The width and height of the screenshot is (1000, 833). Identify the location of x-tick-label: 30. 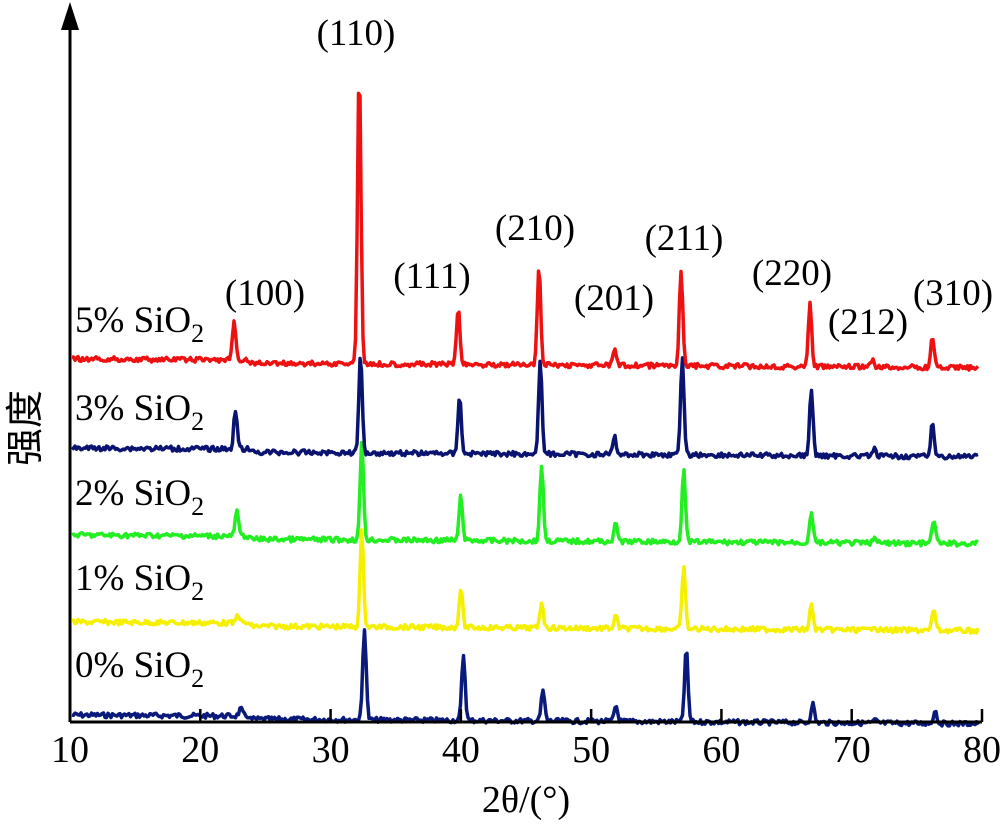
(331, 750).